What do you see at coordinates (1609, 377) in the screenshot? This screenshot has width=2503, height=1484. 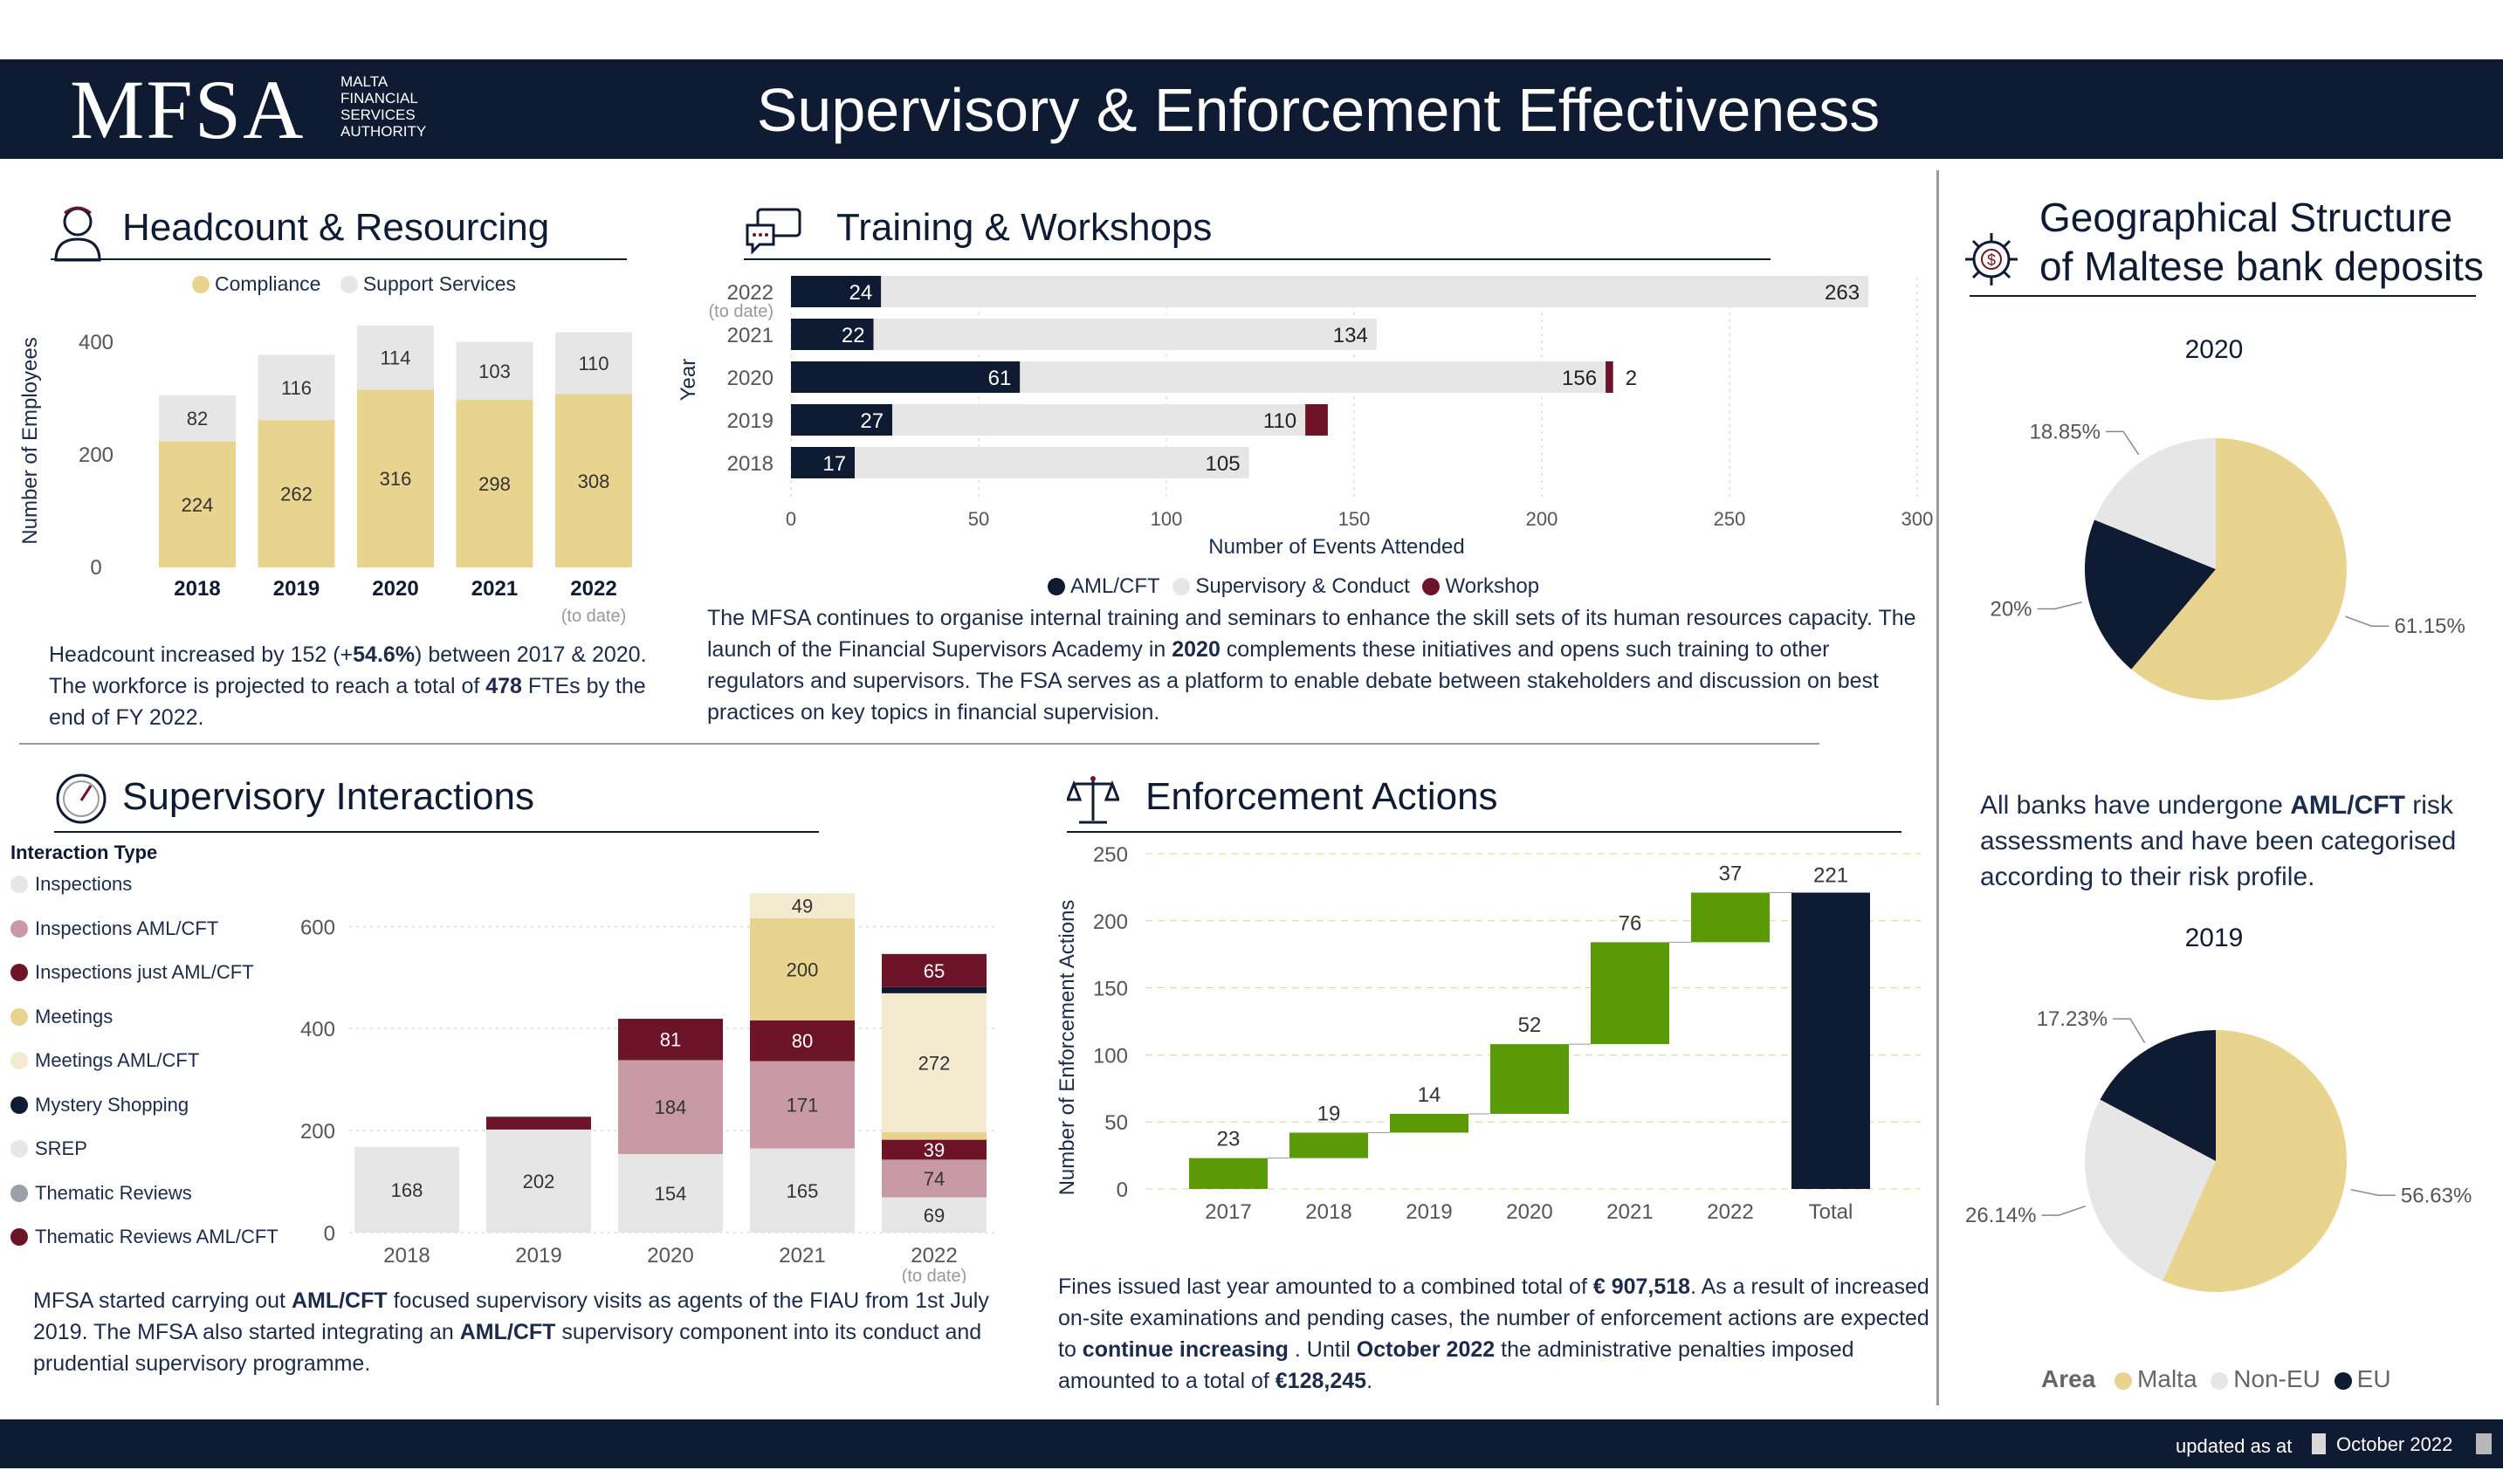 I see `bar-workshop` at bounding box center [1609, 377].